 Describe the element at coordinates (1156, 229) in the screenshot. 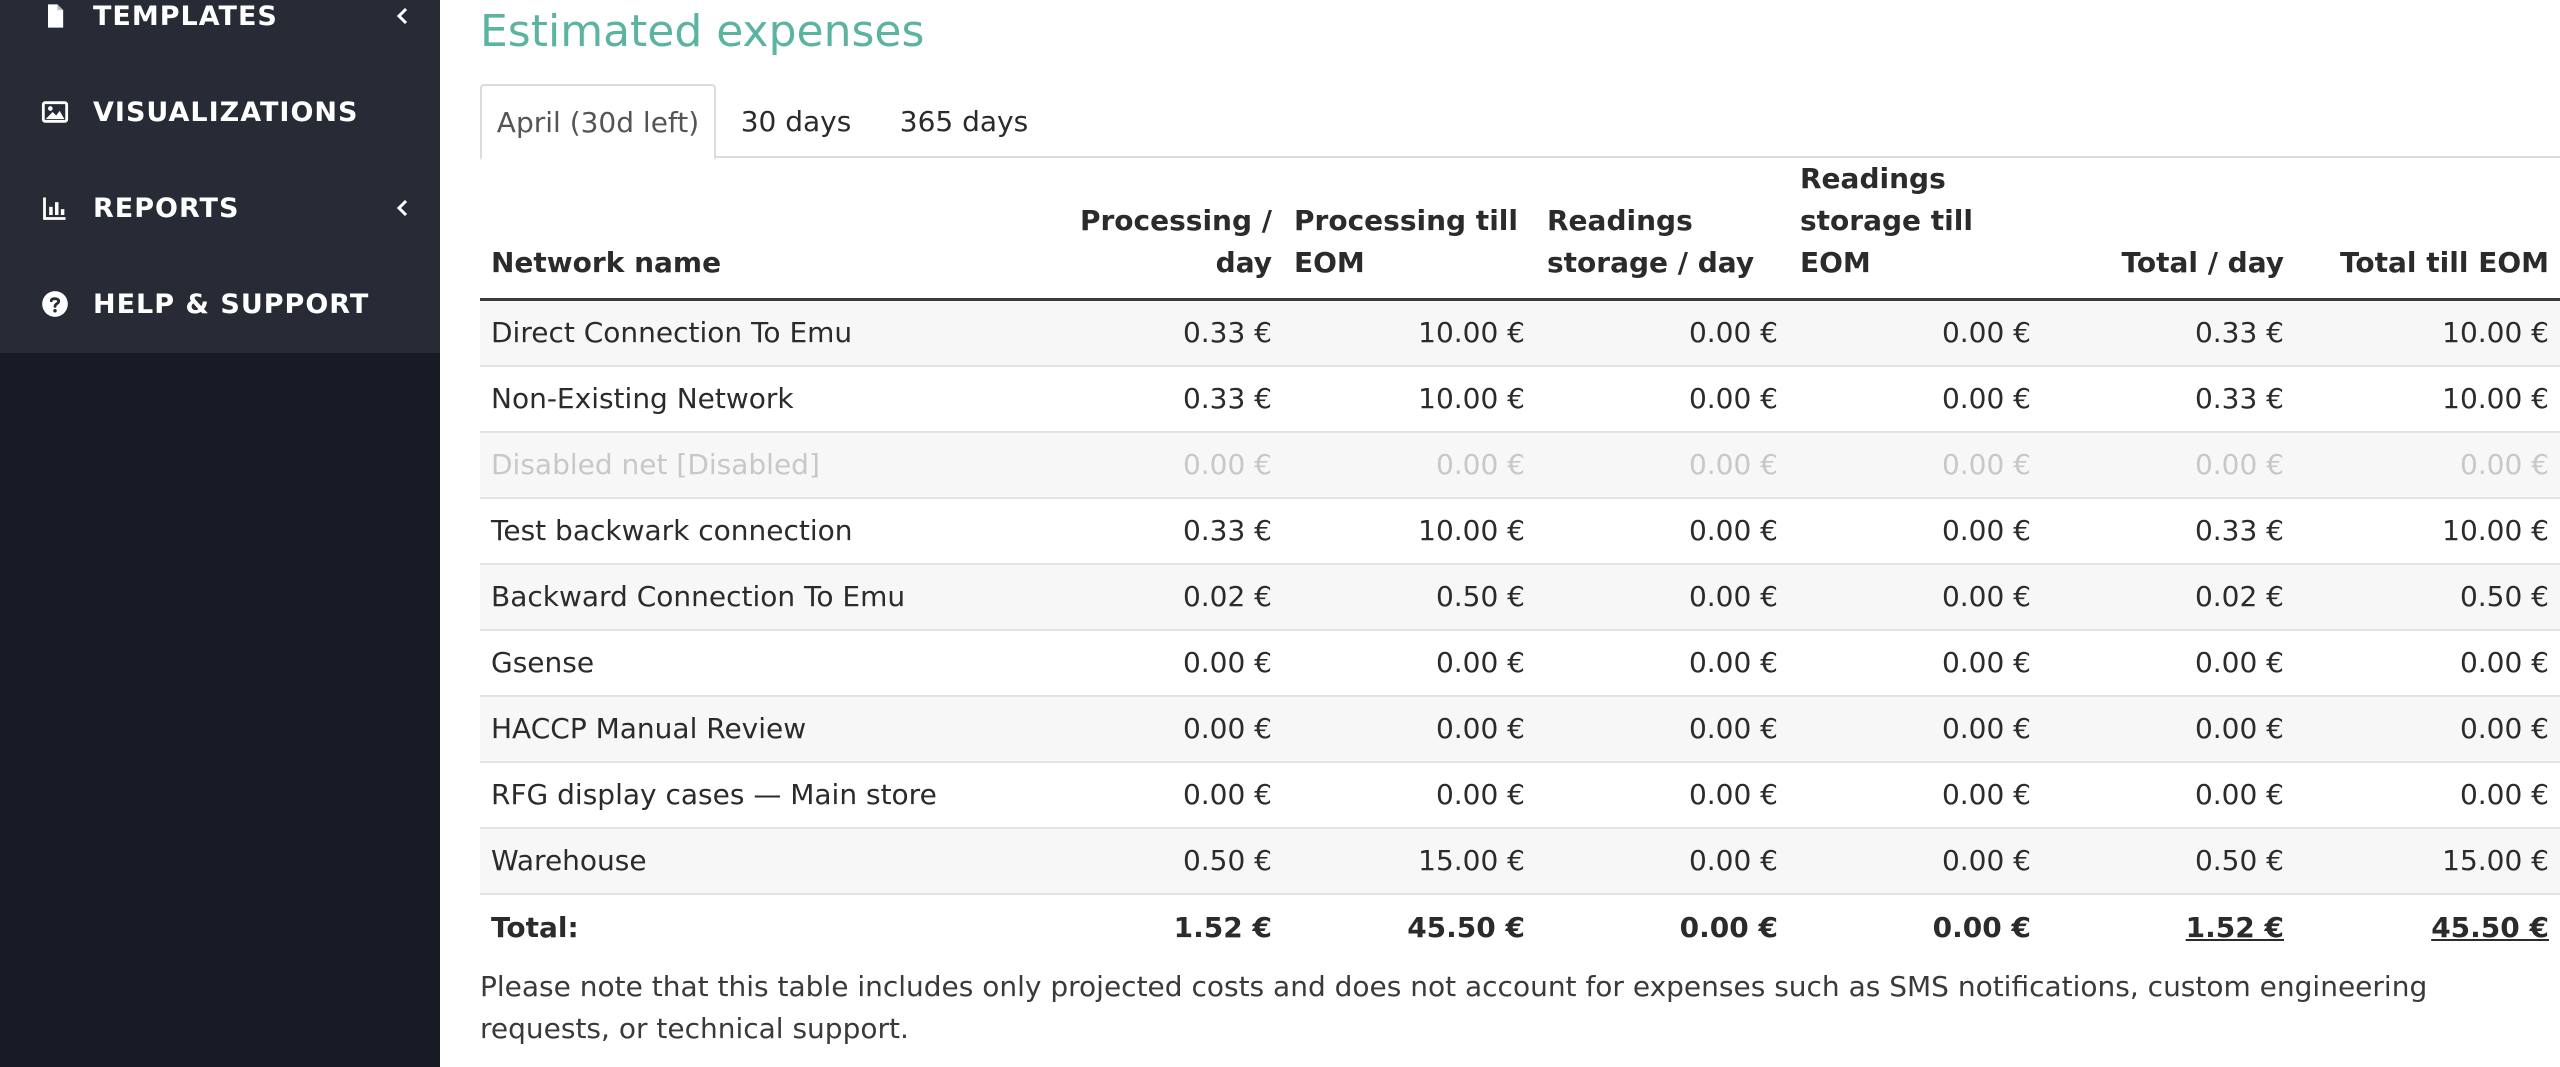

I see `column-header-processing-day: Processing / day` at that location.